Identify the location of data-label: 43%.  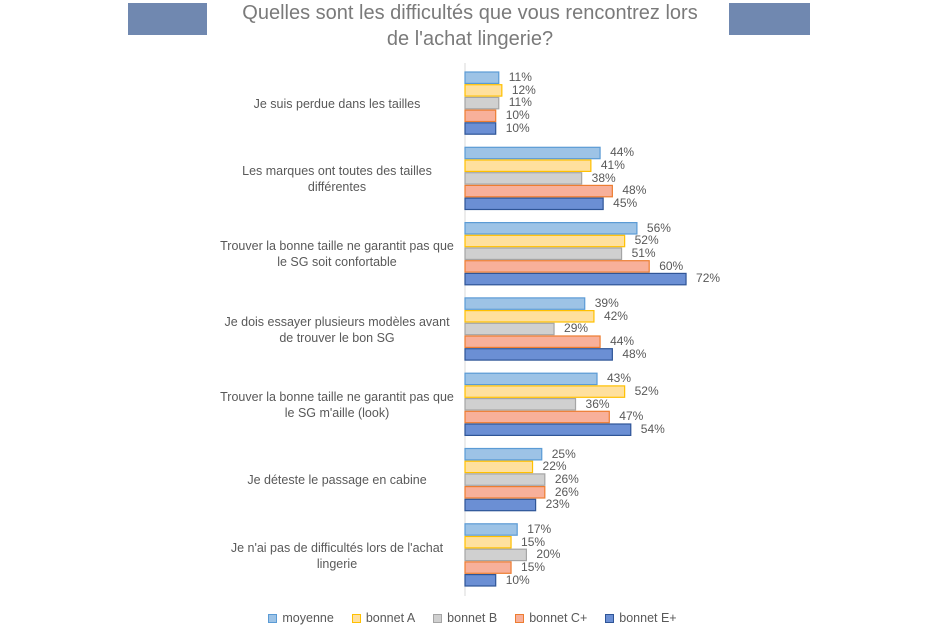
(619, 378).